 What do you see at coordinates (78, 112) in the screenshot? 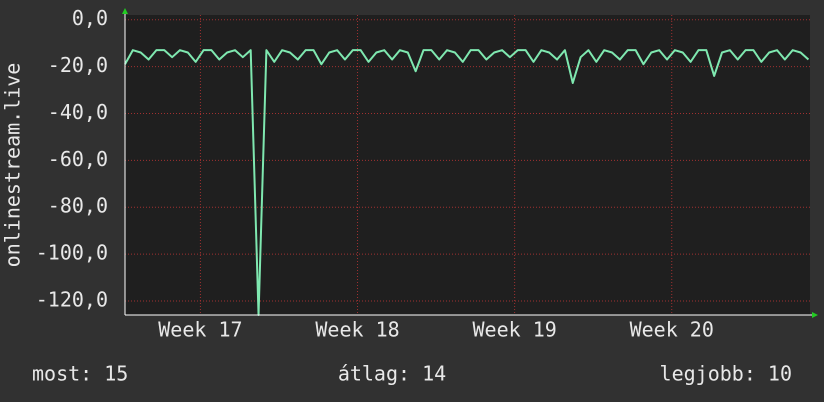
I see `y-tick-label: -40,0` at bounding box center [78, 112].